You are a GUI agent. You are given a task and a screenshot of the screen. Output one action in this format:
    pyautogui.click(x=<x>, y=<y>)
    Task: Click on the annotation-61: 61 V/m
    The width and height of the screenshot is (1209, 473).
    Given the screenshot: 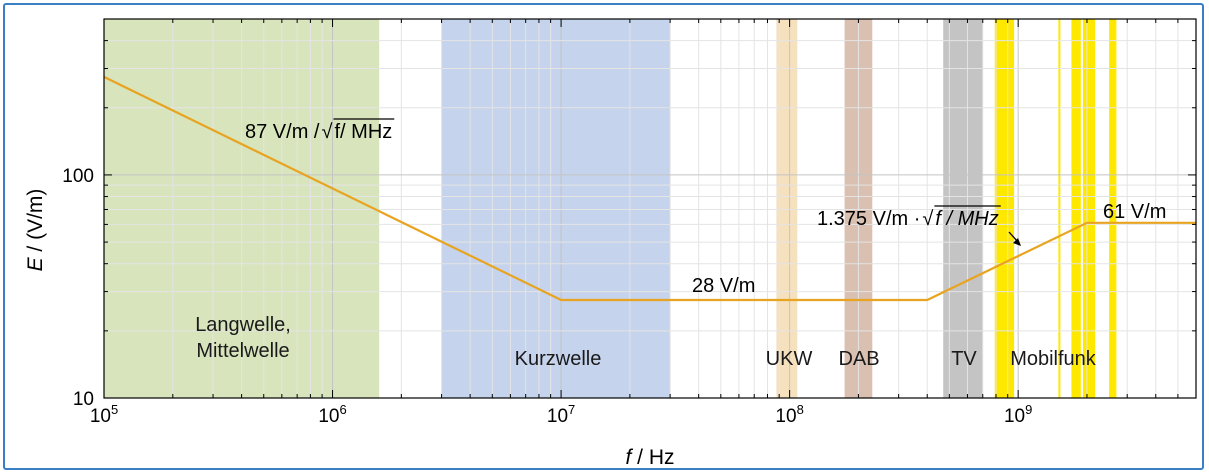 What is the action you would take?
    pyautogui.click(x=1134, y=212)
    